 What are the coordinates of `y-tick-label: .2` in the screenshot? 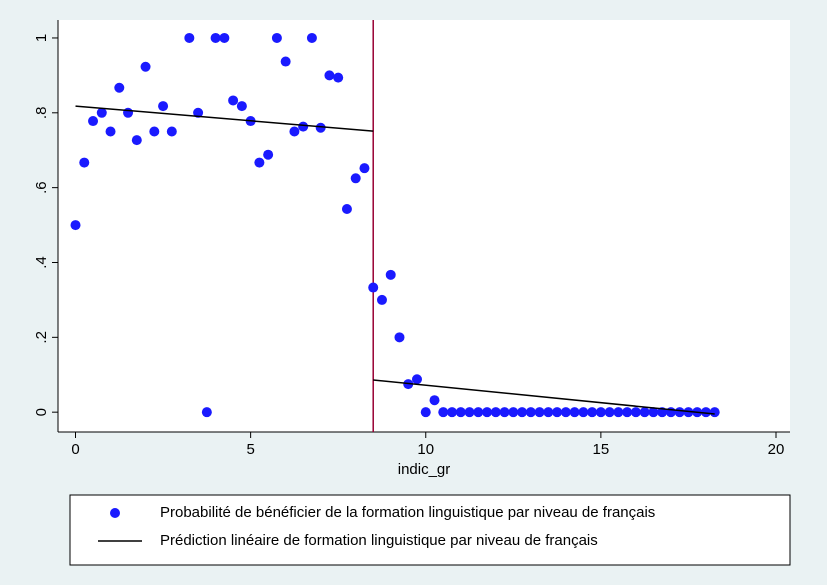 It's located at (41, 337).